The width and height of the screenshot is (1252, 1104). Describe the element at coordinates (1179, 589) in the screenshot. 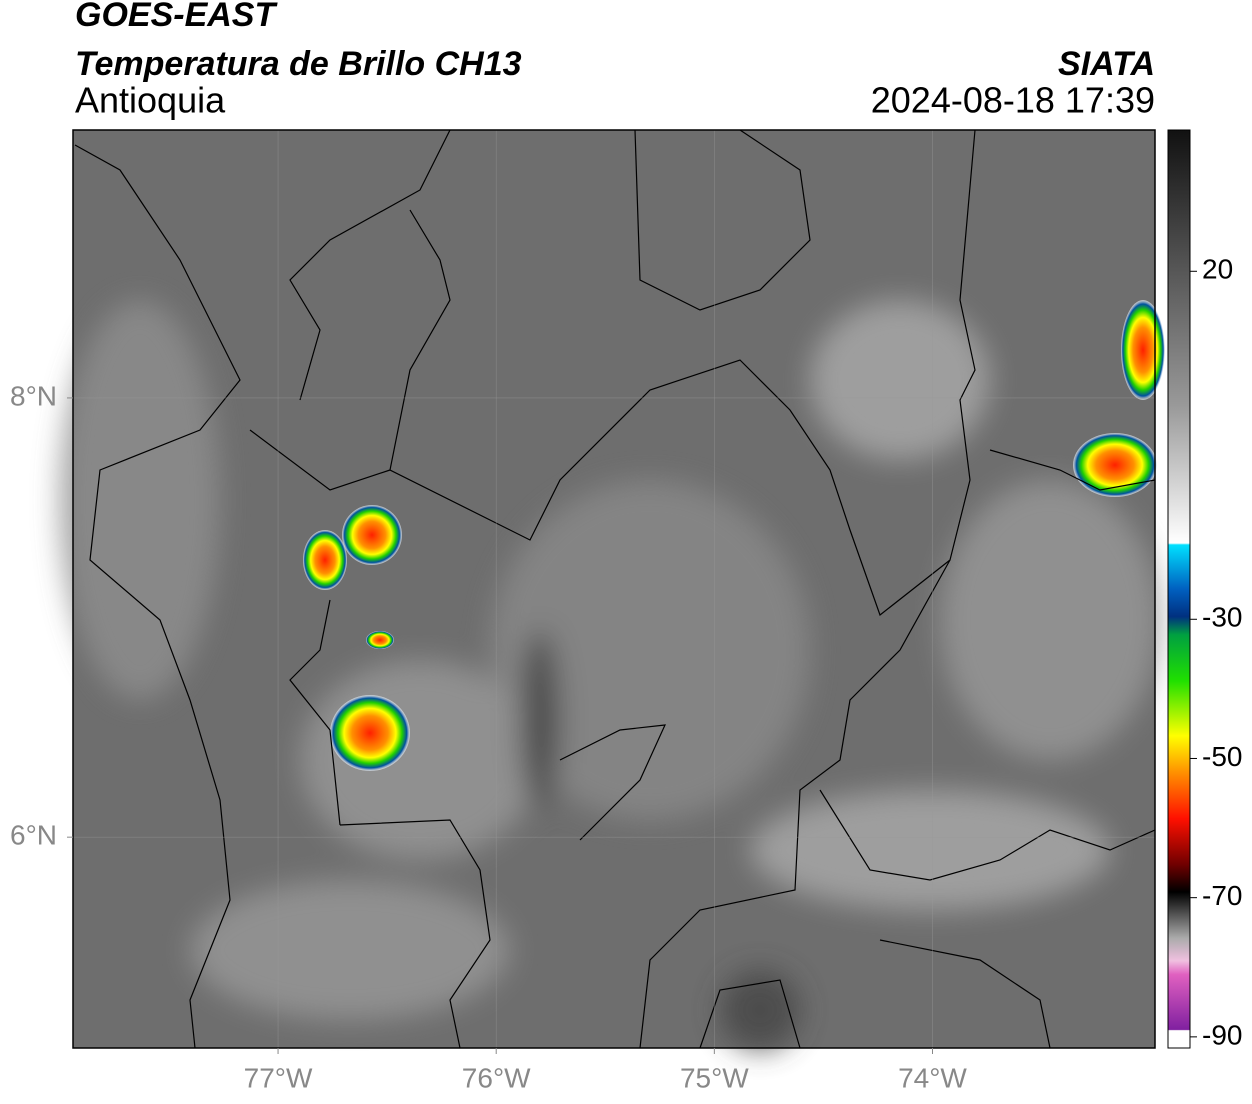

I see `colorbar` at that location.